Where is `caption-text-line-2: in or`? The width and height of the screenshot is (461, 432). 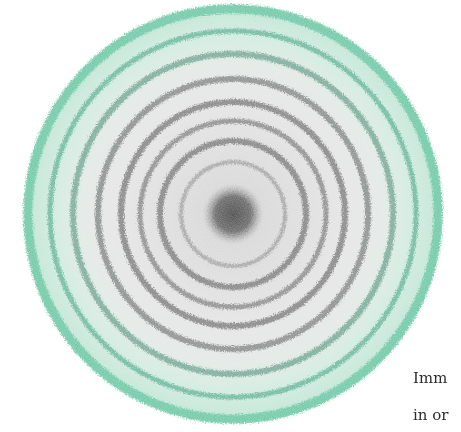 caption-text-line-2: in or is located at coordinates (431, 415).